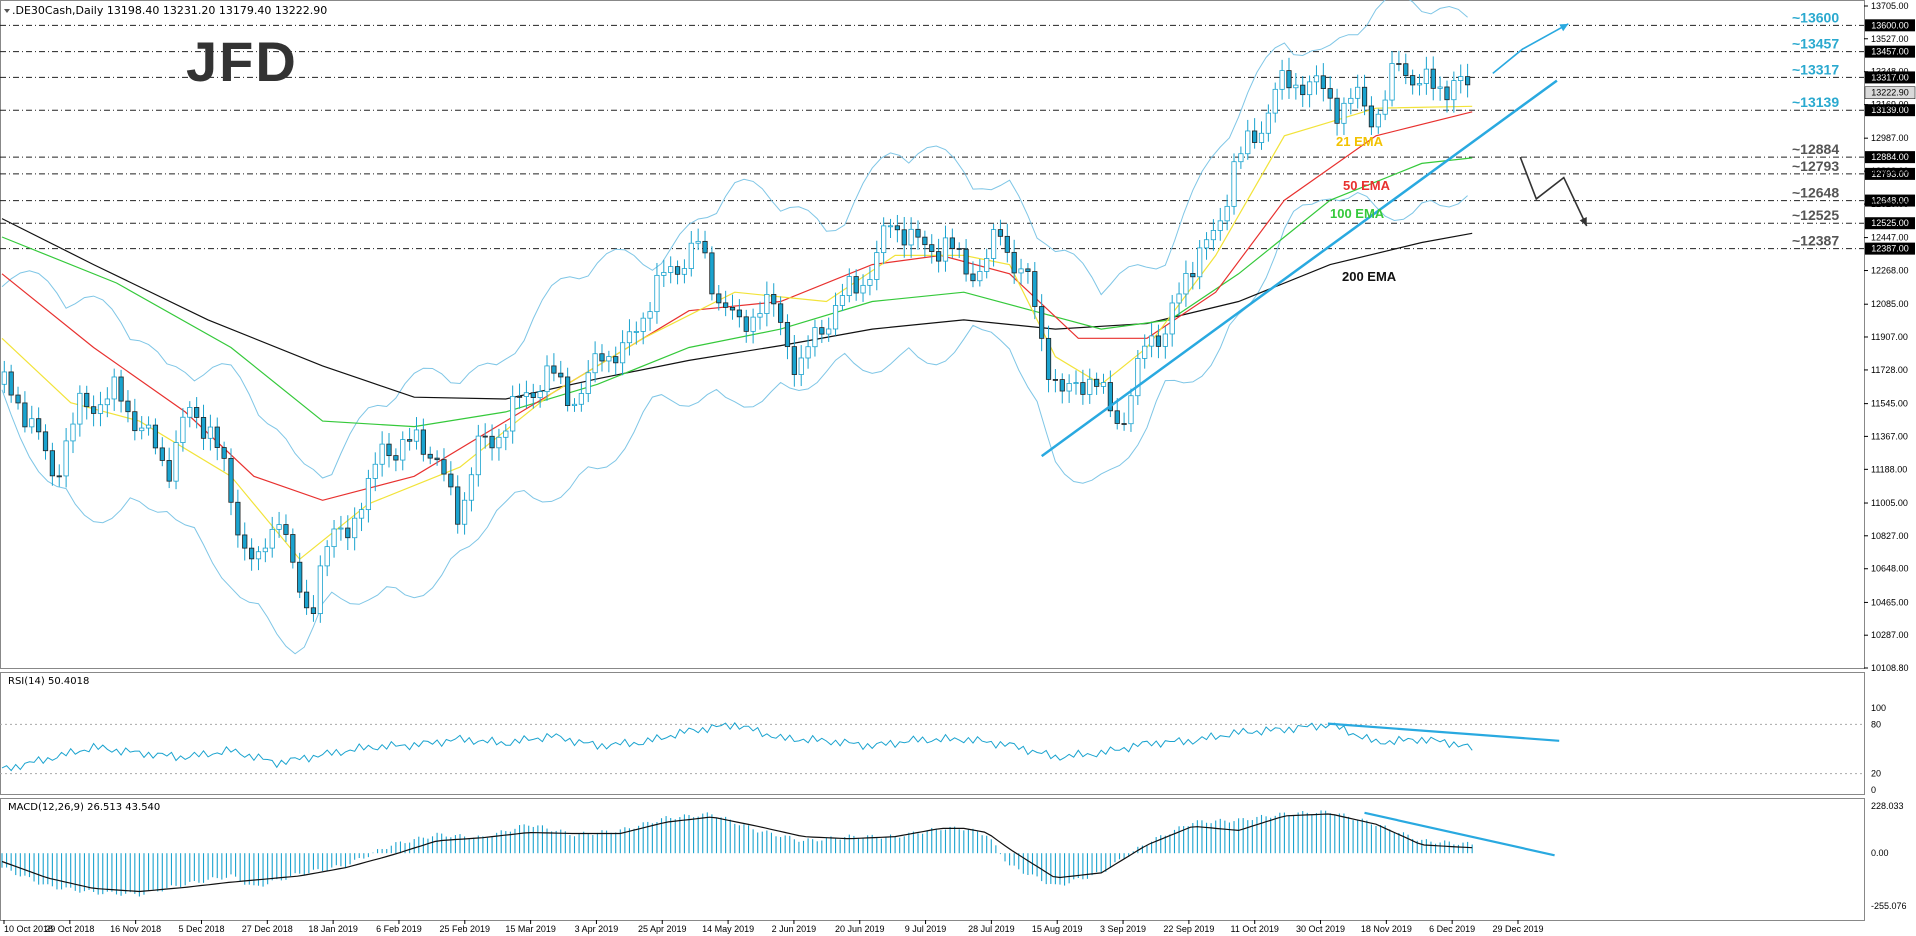 The height and width of the screenshot is (936, 1916). Describe the element at coordinates (242, 61) in the screenshot. I see `brand-logo: JFD` at that location.